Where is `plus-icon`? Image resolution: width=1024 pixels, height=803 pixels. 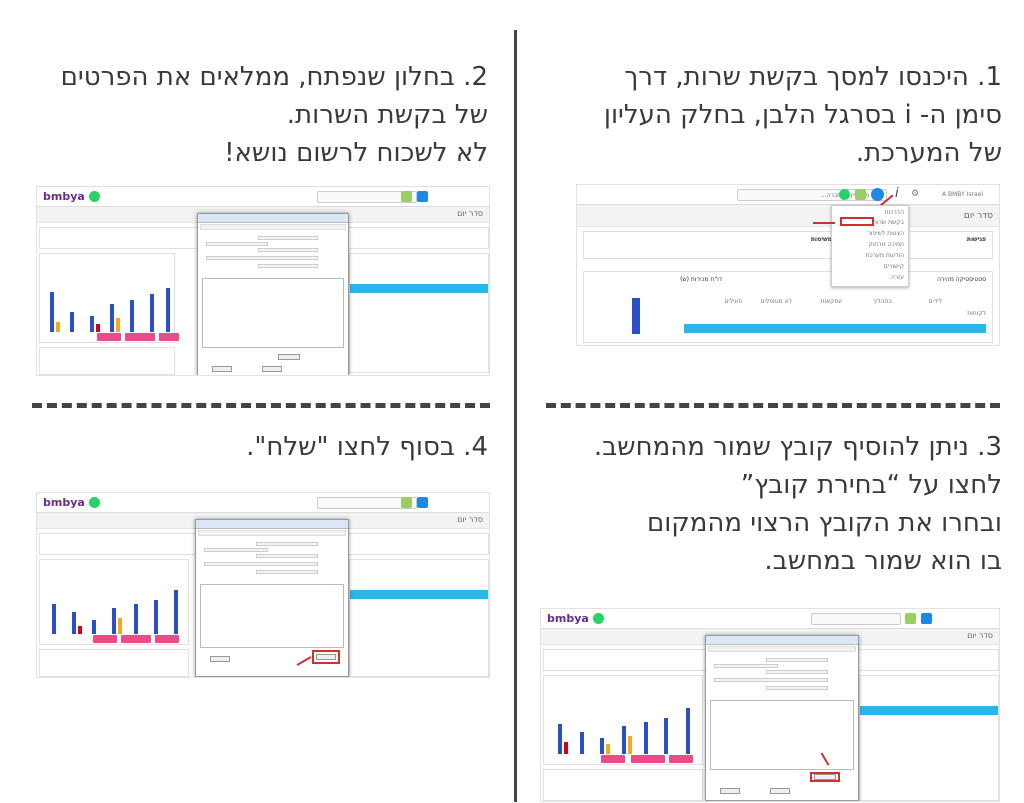
plus-icon is located at coordinates (422, 196).